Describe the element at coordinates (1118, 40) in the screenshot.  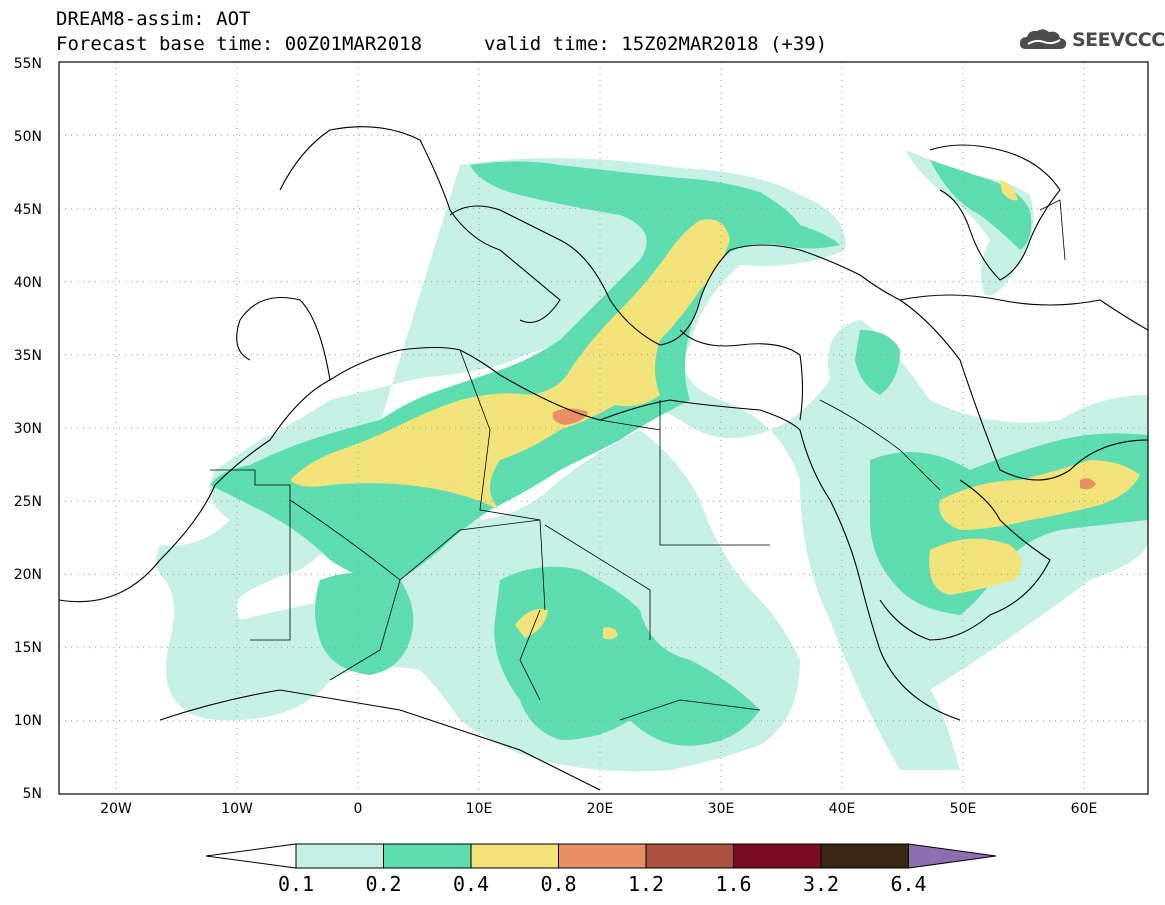
I see `logo-text: SEEVCCC` at that location.